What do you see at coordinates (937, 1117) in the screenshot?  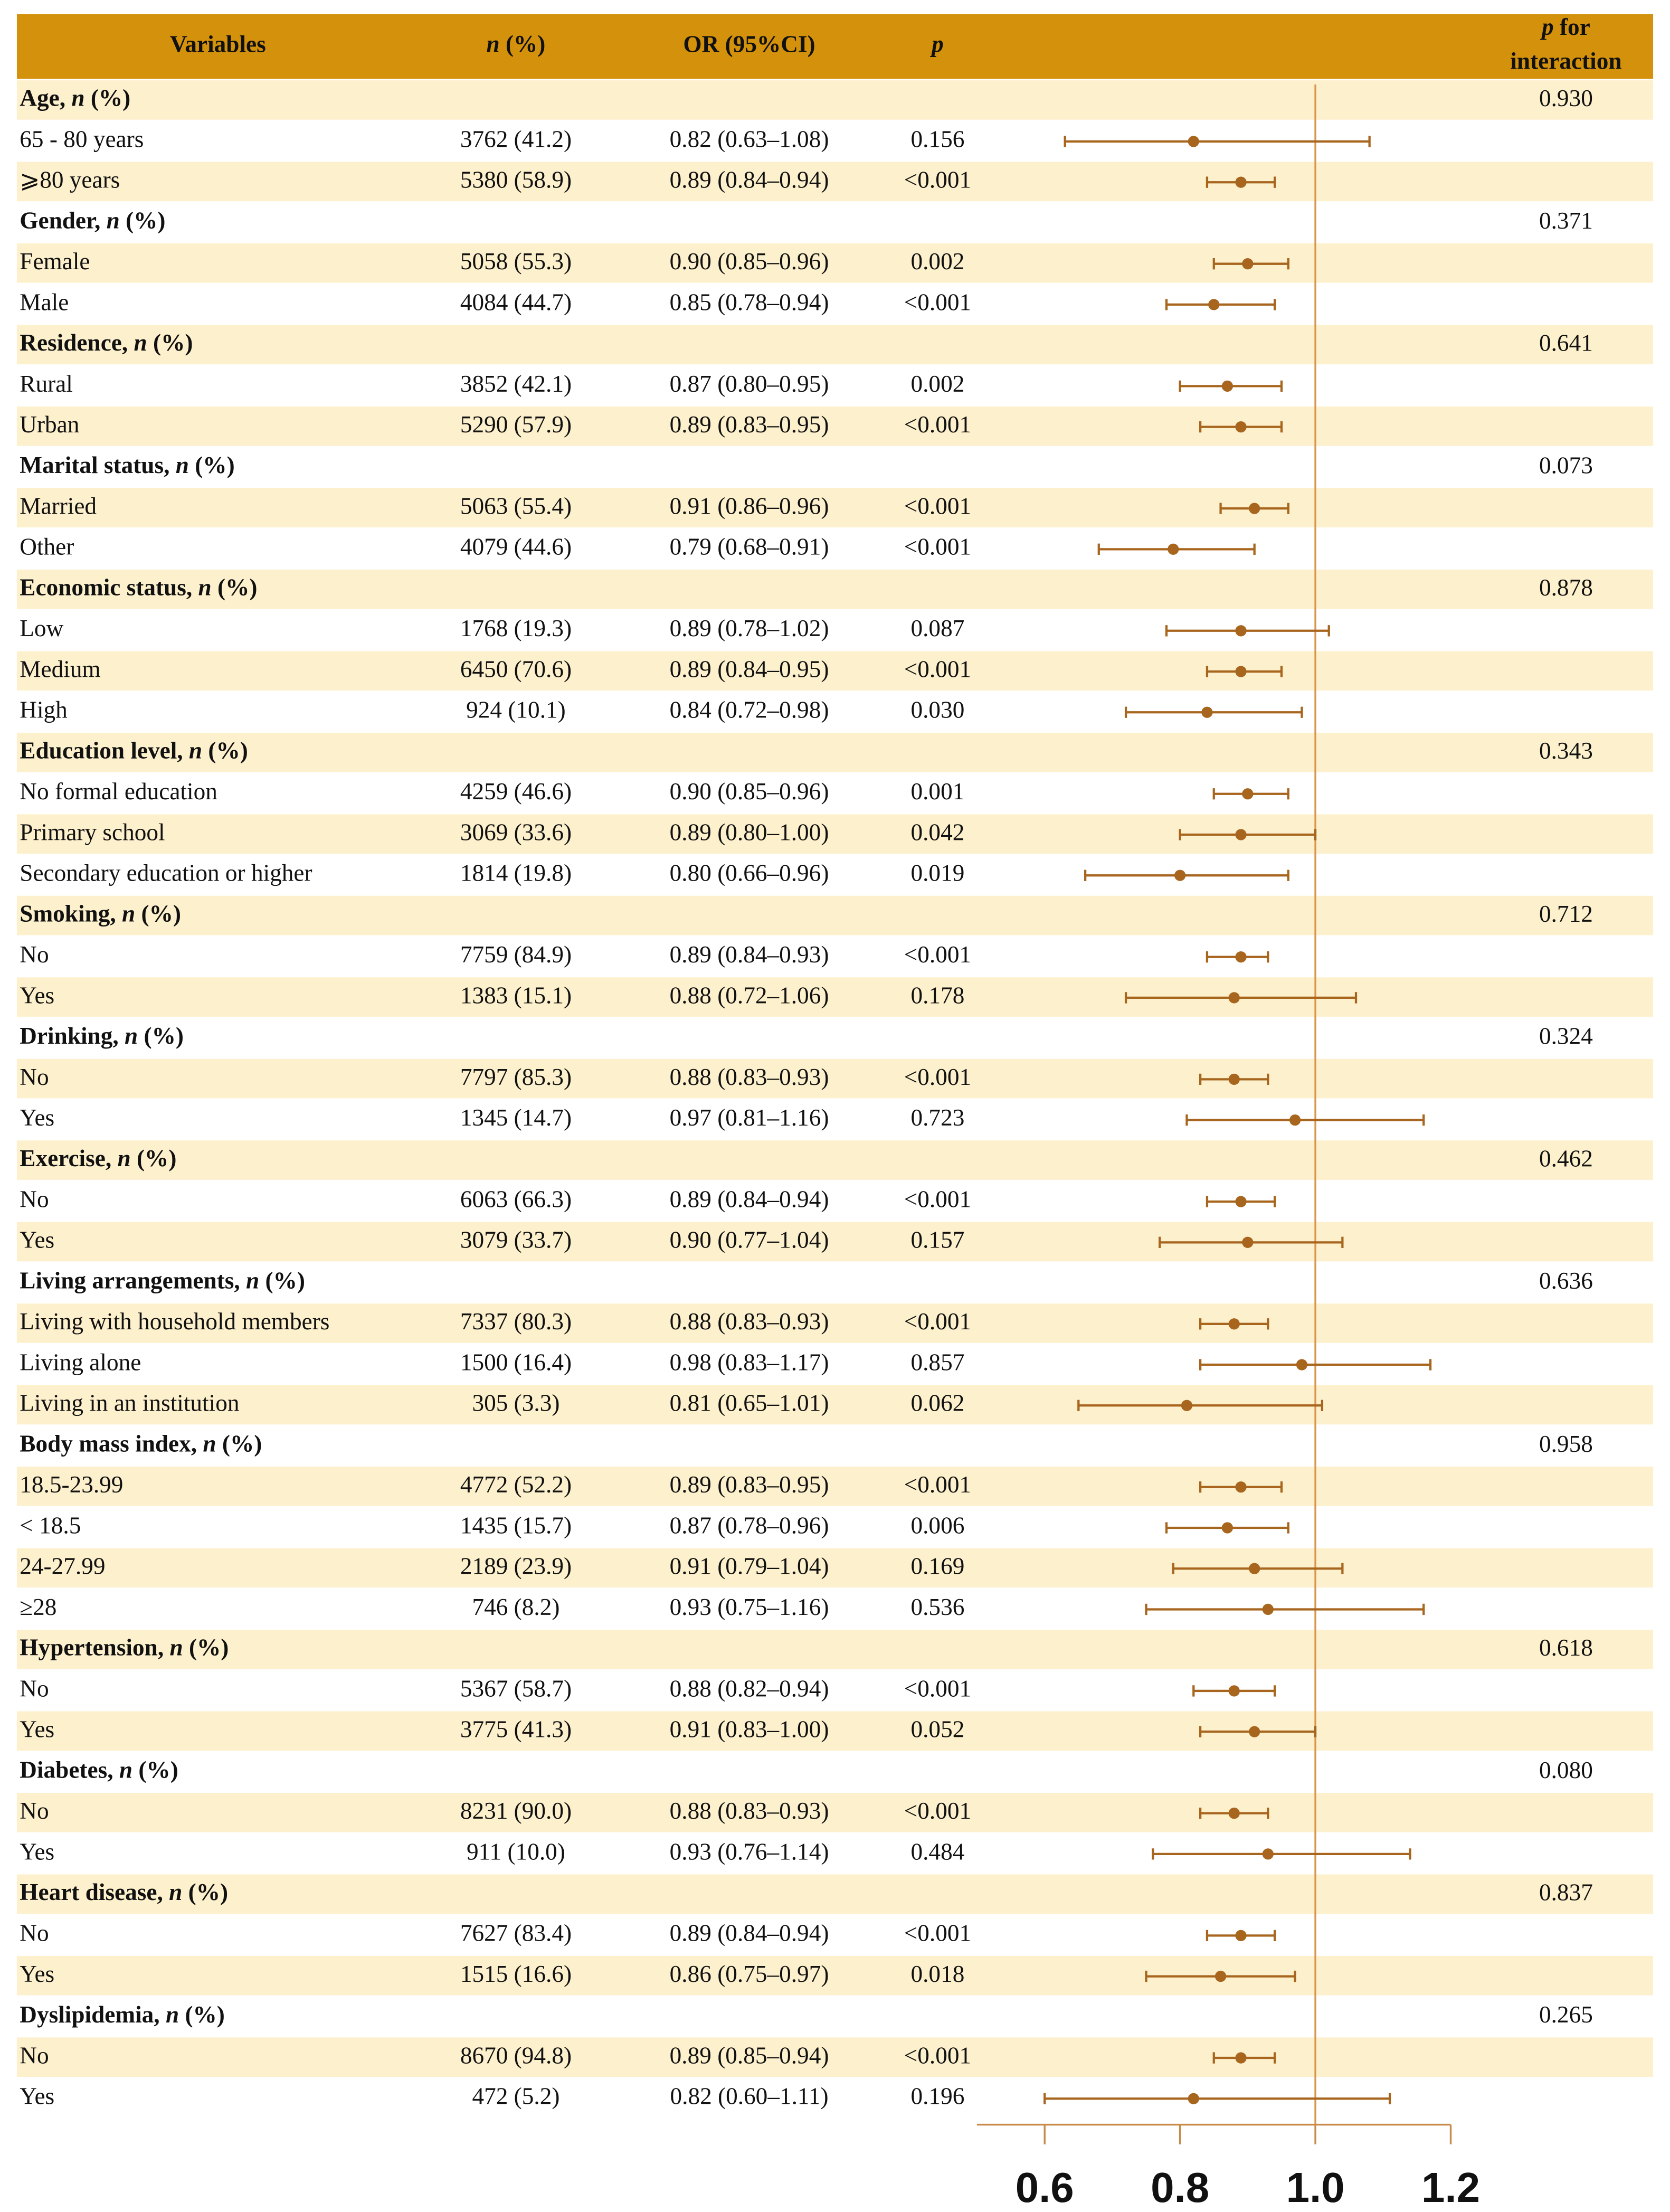 I see `p-value: 0.723` at bounding box center [937, 1117].